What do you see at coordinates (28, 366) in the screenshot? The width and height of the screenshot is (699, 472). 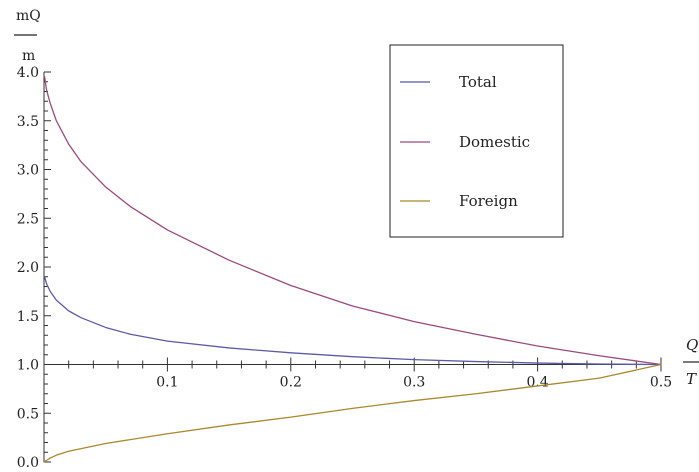 I see `y-tick-label: 1.0` at bounding box center [28, 366].